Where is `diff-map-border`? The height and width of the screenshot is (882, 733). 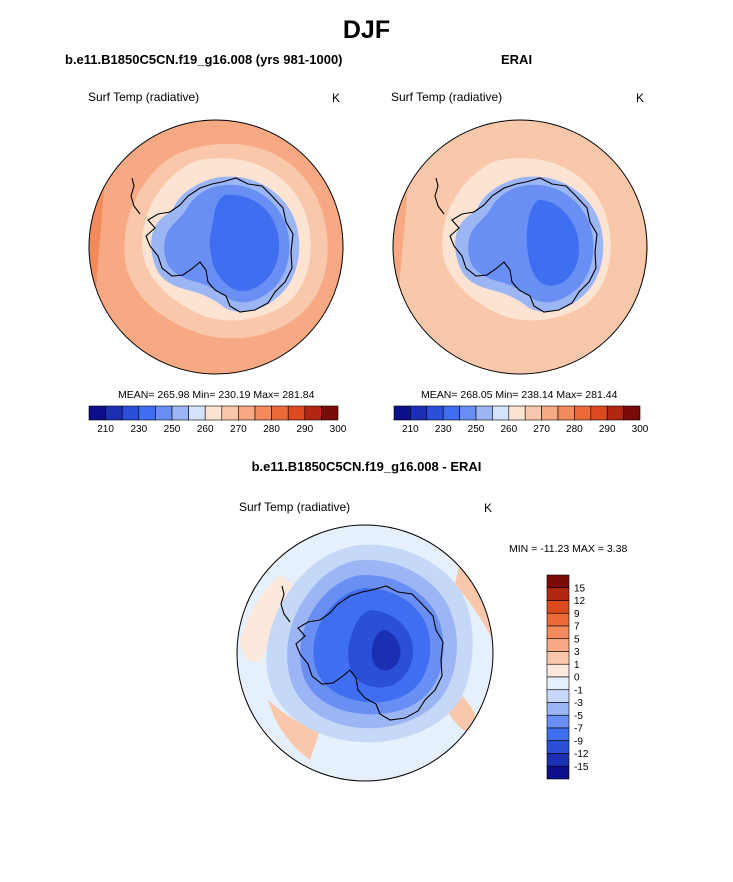 diff-map-border is located at coordinates (365, 653).